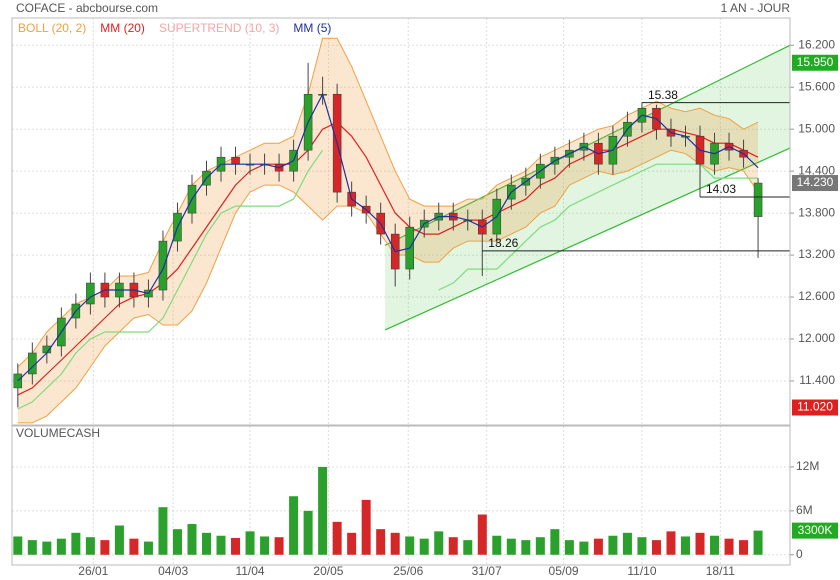  Describe the element at coordinates (503, 243) in the screenshot. I see `level-label: 13.26` at that location.